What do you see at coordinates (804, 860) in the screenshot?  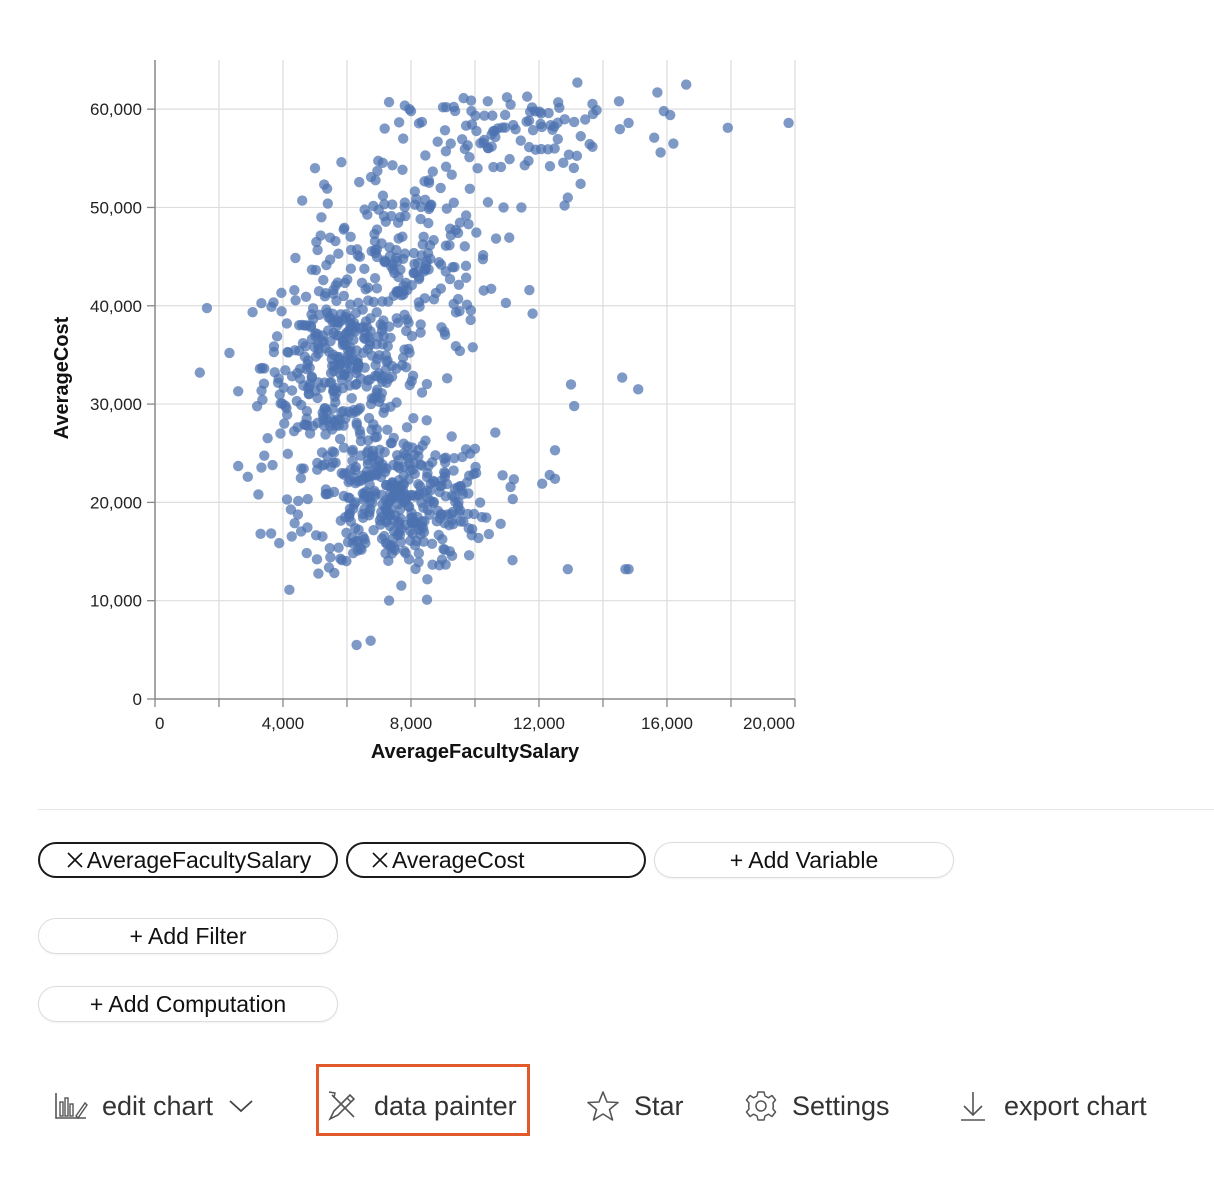 I see `add-variable-button: + Add Variable` at bounding box center [804, 860].